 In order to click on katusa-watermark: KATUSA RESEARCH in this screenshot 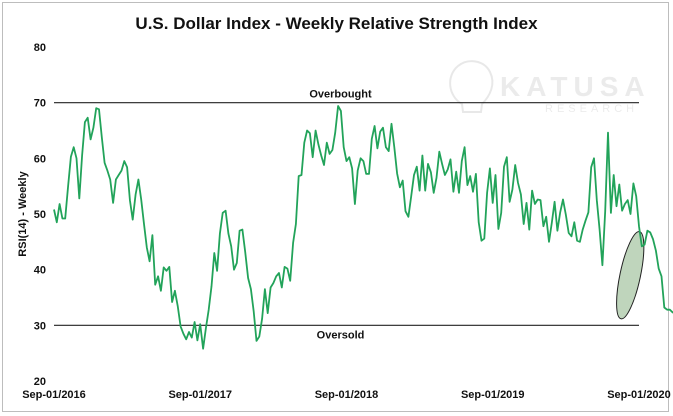, I will do `click(550, 87)`.